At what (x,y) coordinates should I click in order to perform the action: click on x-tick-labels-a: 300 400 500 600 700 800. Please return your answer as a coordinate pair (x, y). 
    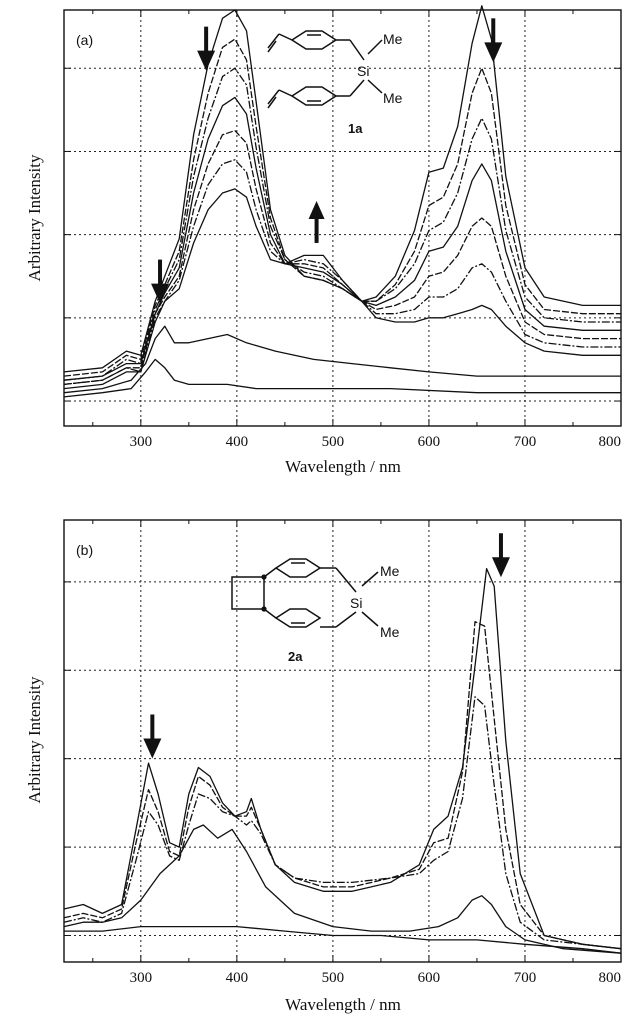
    Looking at the image, I should click on (375, 442).